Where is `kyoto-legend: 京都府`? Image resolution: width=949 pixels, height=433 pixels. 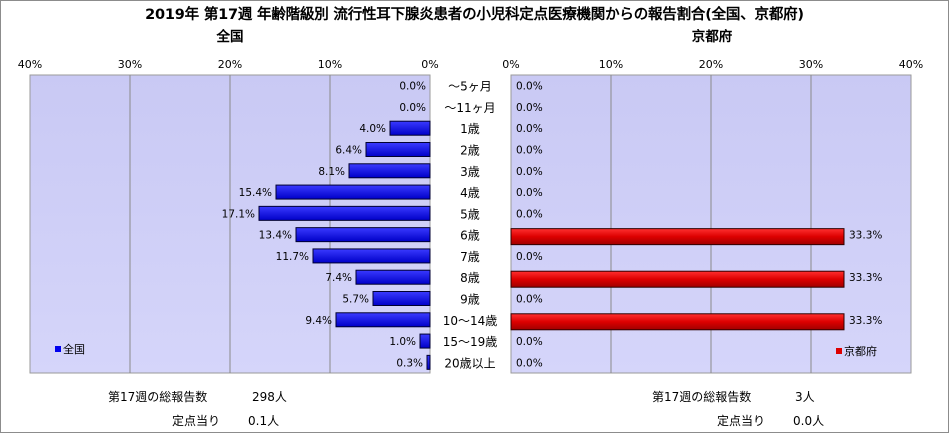
kyoto-legend: 京都府 is located at coordinates (856, 351).